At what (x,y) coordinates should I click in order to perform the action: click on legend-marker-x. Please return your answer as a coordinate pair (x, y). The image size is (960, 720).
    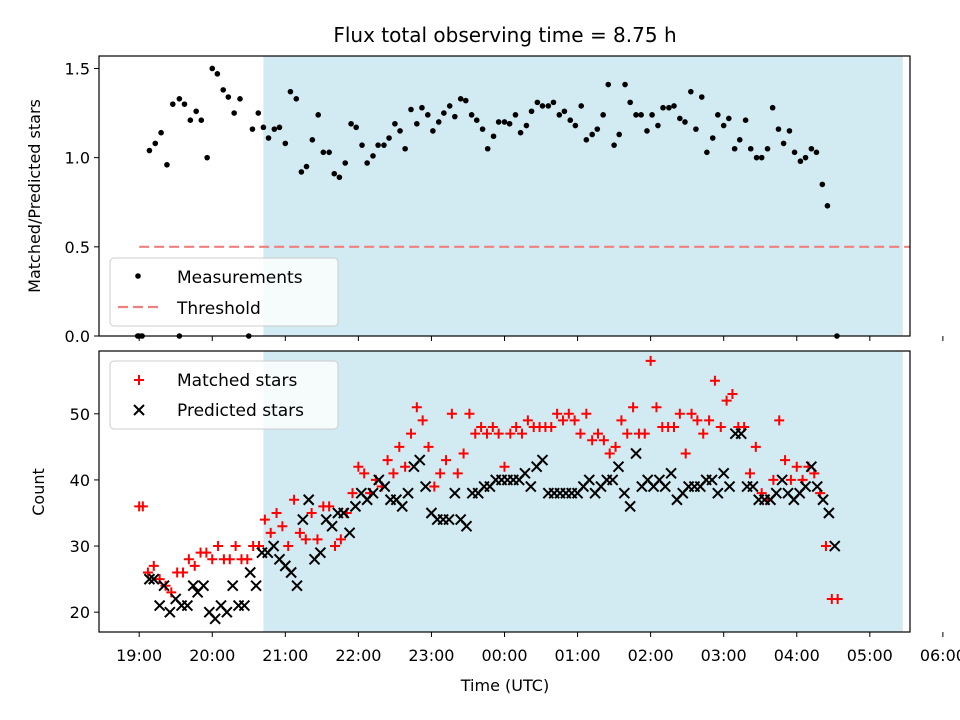
    Looking at the image, I should click on (139, 410).